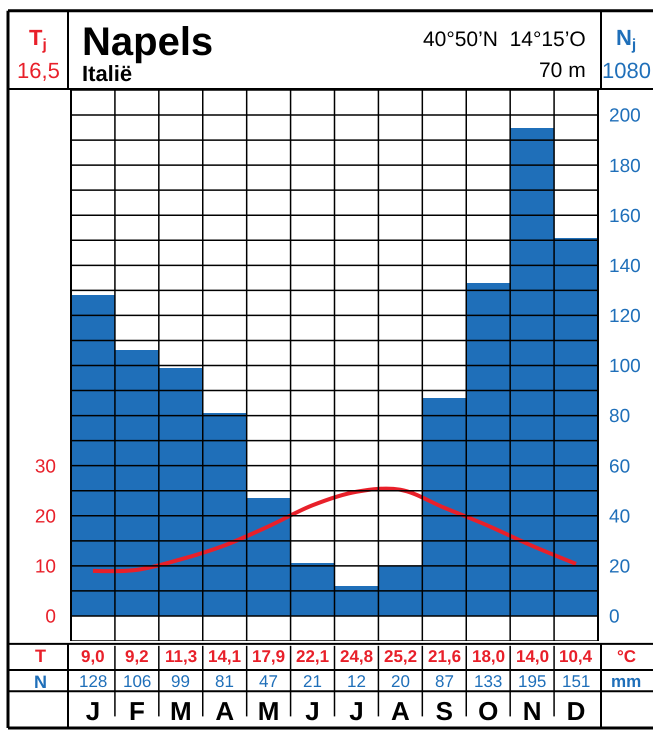 Image resolution: width=653 pixels, height=738 pixels. Describe the element at coordinates (181, 656) in the screenshot. I see `data-label: 11,3` at that location.